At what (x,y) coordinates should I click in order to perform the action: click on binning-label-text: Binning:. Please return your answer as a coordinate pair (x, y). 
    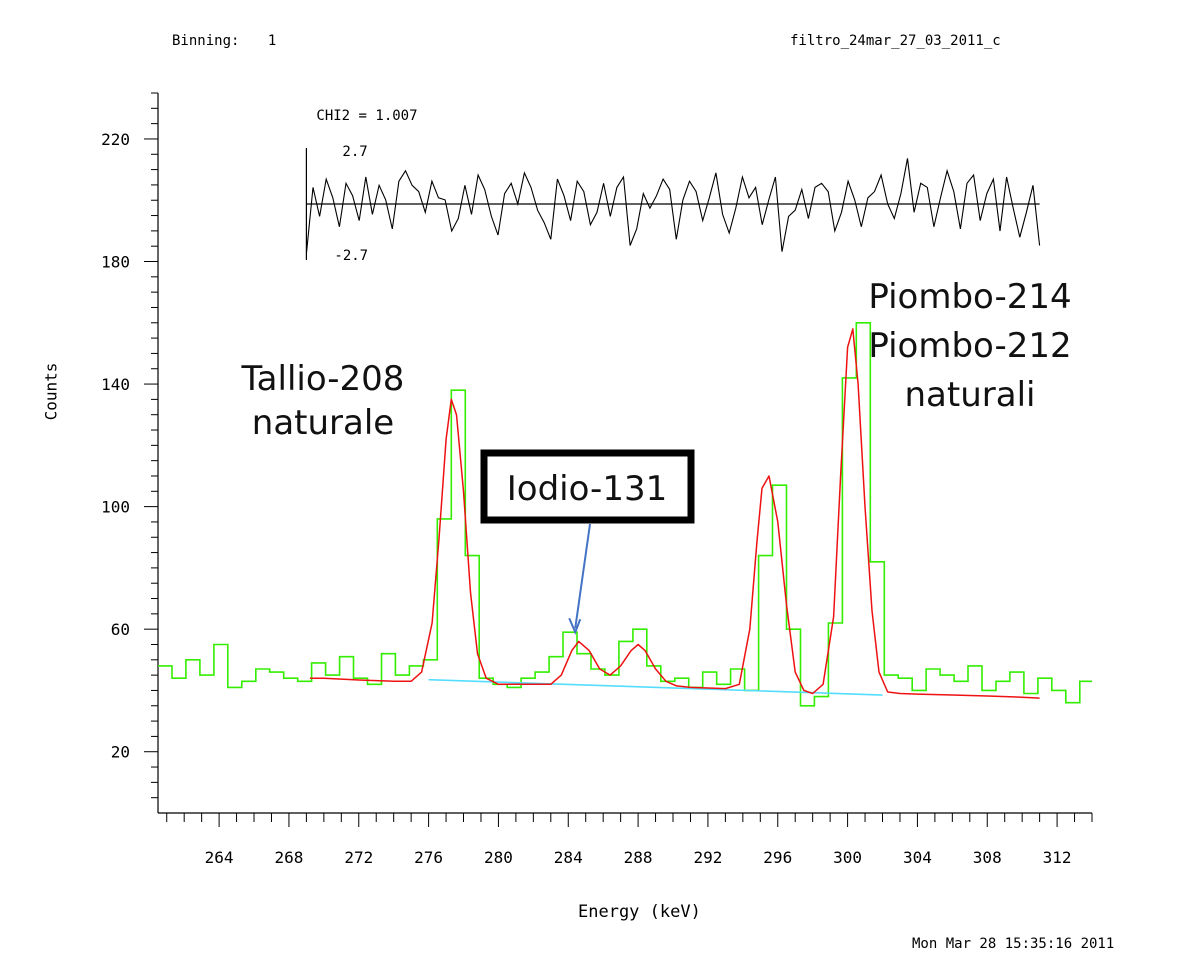
    Looking at the image, I should click on (206, 41).